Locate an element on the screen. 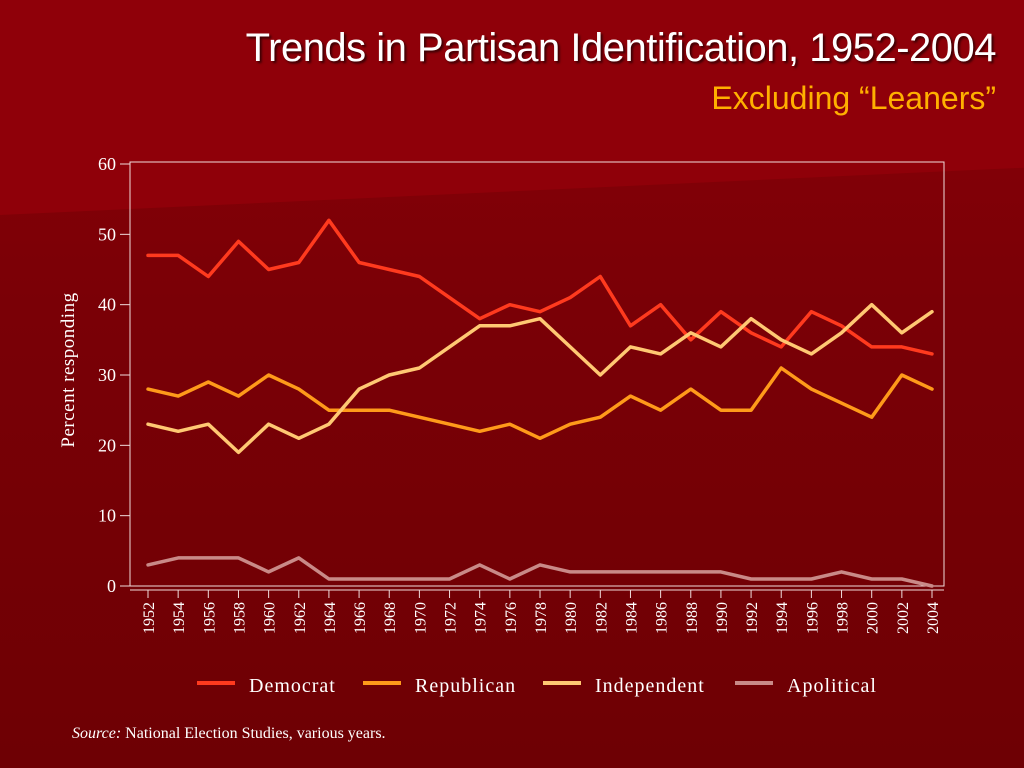 Image resolution: width=1024 pixels, height=768 pixels. x-tick-label: 1966 is located at coordinates (360, 618).